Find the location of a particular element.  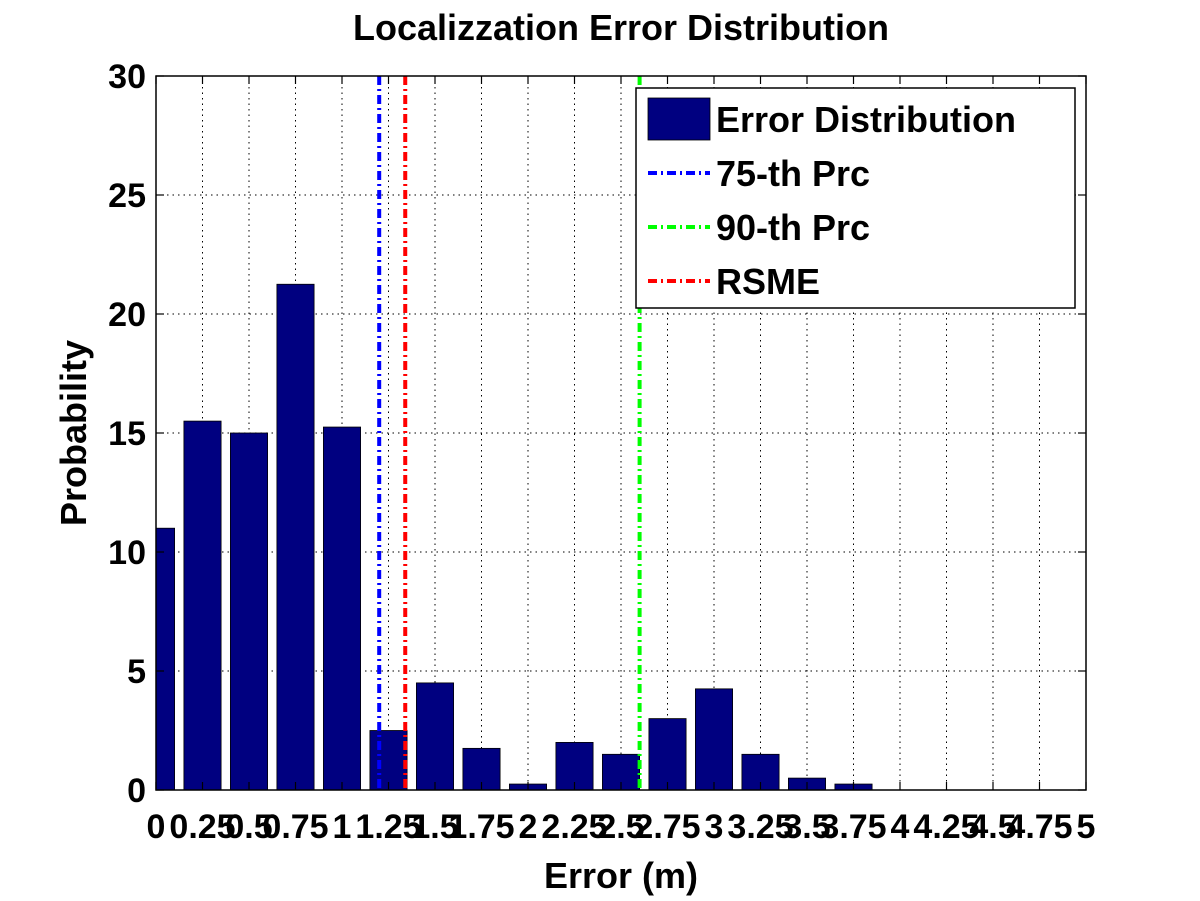

legend-label: 75-th Prc is located at coordinates (793, 173).